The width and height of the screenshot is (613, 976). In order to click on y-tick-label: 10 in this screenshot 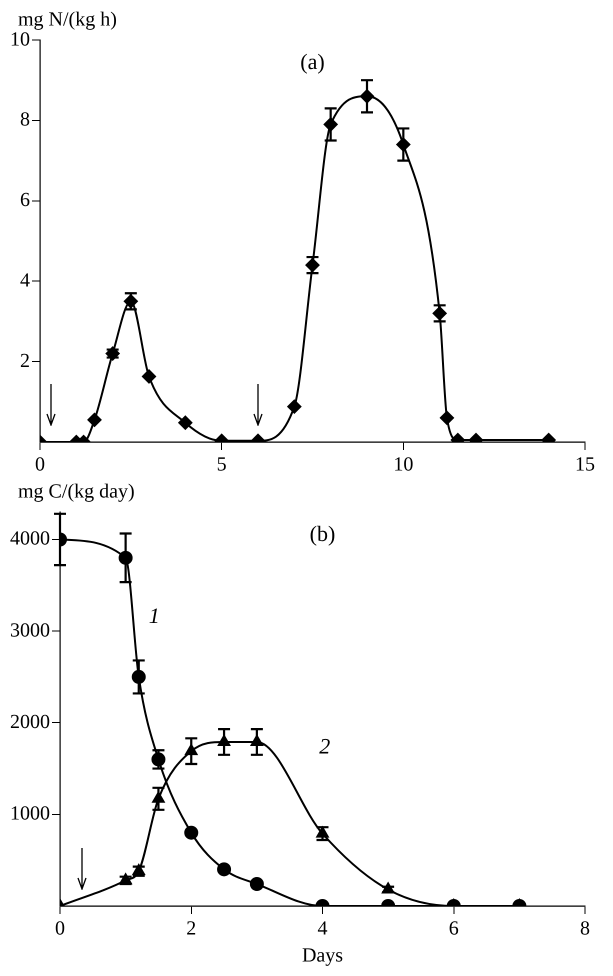, I will do `click(20, 39)`.